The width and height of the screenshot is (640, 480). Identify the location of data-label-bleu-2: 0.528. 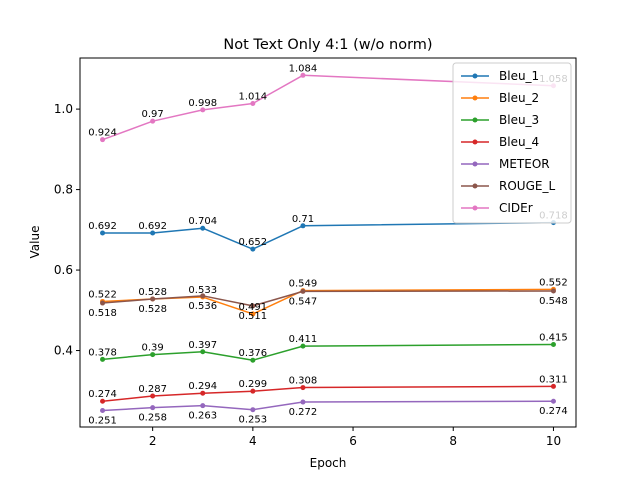
(152, 292).